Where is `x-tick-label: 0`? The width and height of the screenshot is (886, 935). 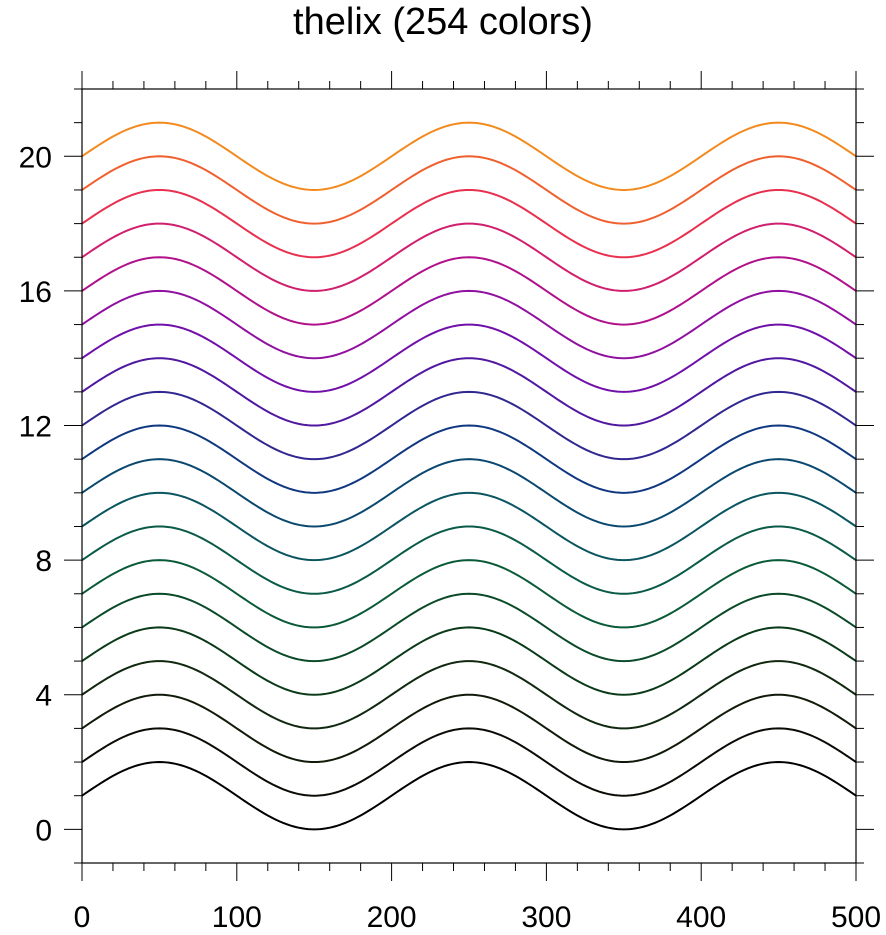 x-tick-label: 0 is located at coordinates (82, 917).